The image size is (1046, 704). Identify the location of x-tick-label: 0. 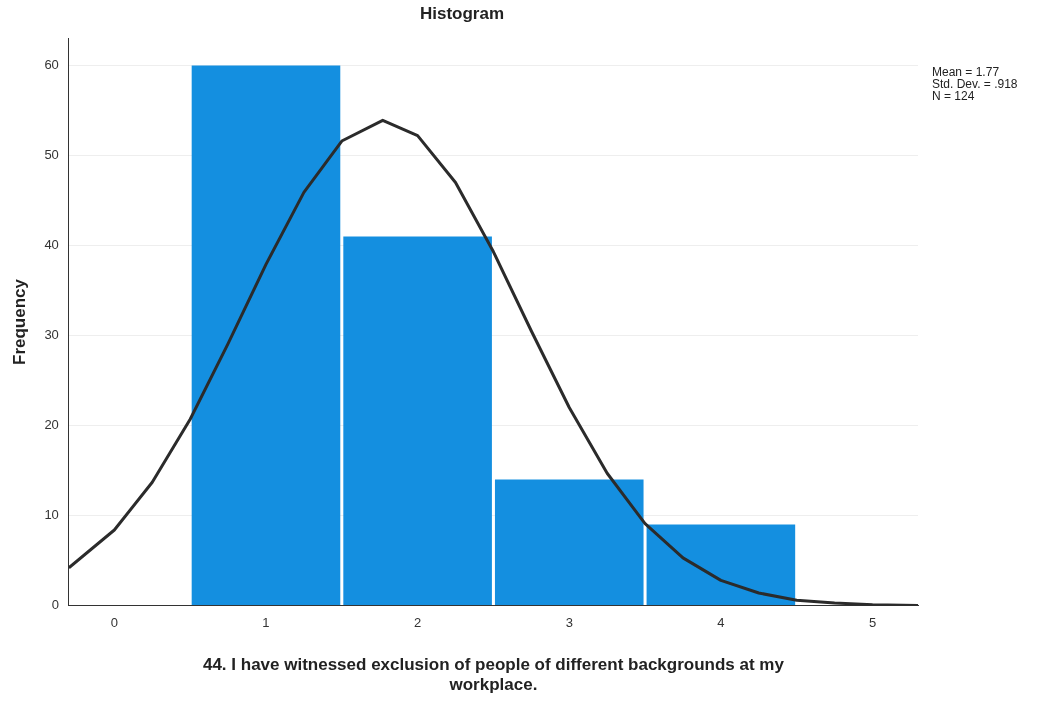
(114, 622).